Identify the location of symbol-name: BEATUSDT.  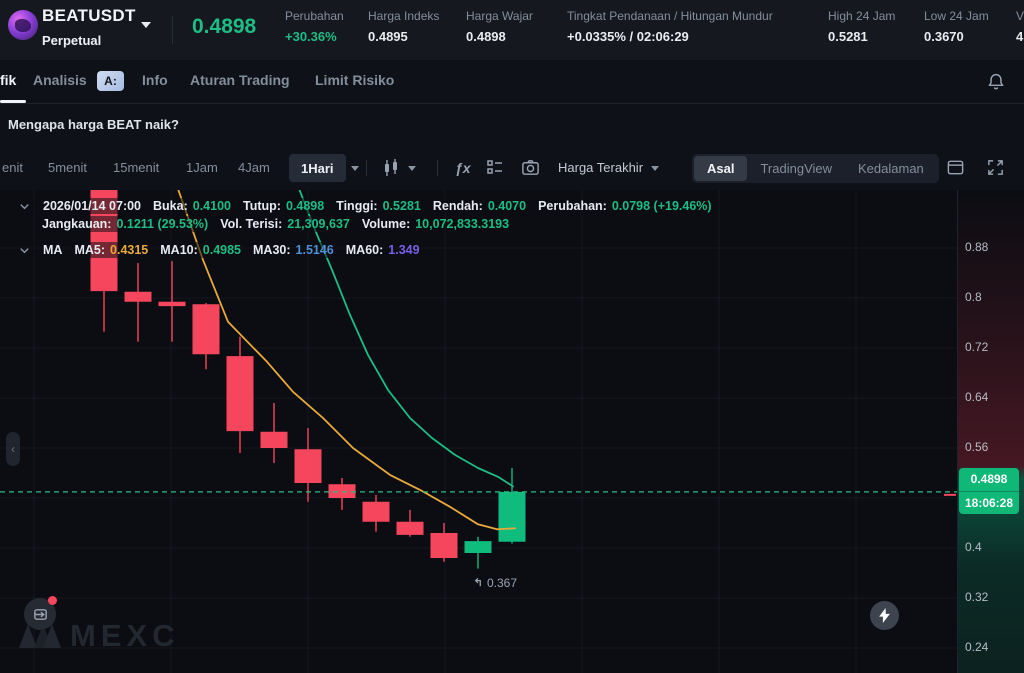
(89, 15).